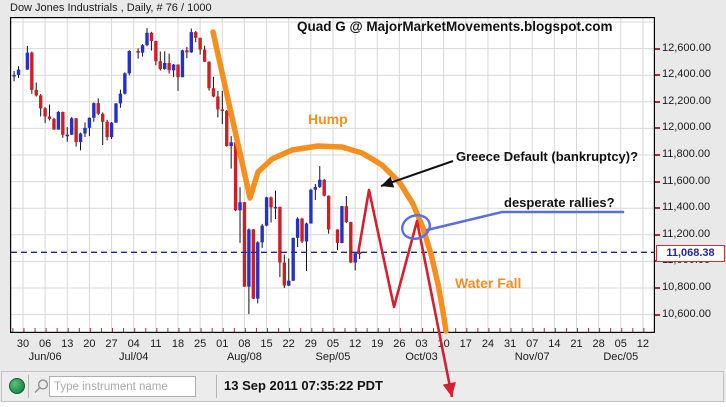  I want to click on time-axis-month-label: Sep/05, so click(333, 357).